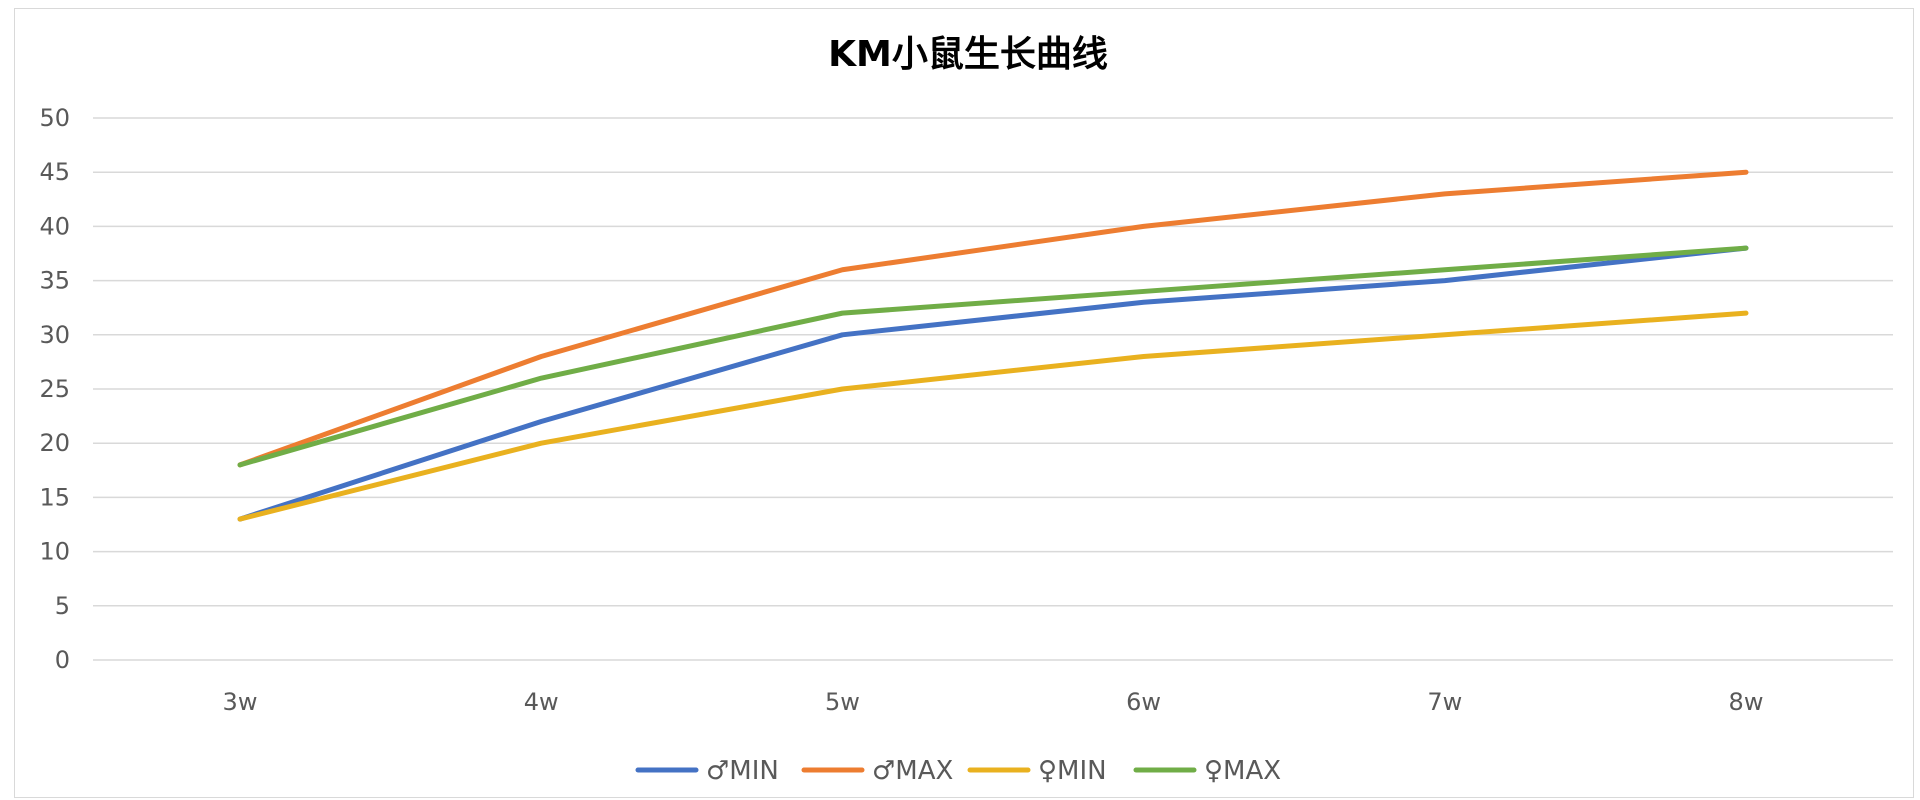 The image size is (1920, 800). I want to click on x-axis-ticks: 3w 4w 5w 6w 7w 8w, so click(993, 702).